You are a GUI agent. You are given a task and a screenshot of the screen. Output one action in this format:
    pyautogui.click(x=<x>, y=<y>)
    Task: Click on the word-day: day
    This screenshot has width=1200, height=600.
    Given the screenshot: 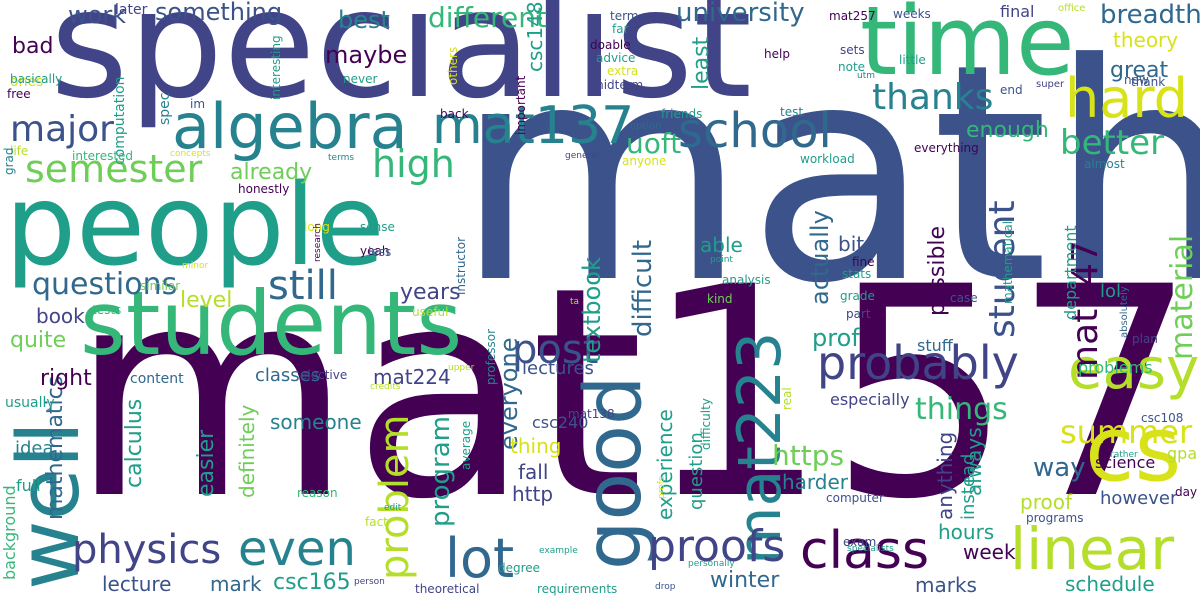 What is the action you would take?
    pyautogui.click(x=1186, y=492)
    